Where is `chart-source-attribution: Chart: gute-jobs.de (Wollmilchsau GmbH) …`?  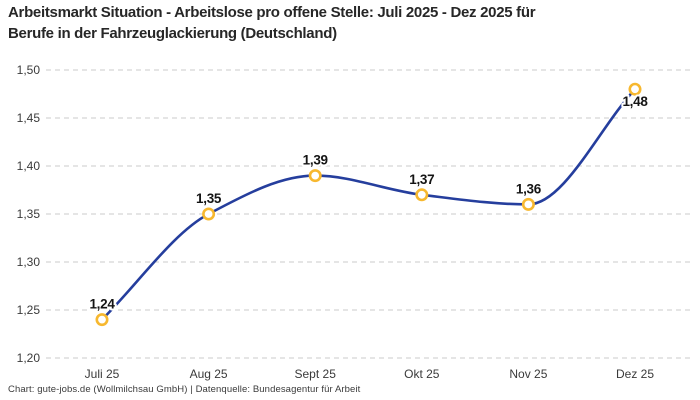 chart-source-attribution: Chart: gute-jobs.de (Wollmilchsau GmbH) … is located at coordinates (184, 389).